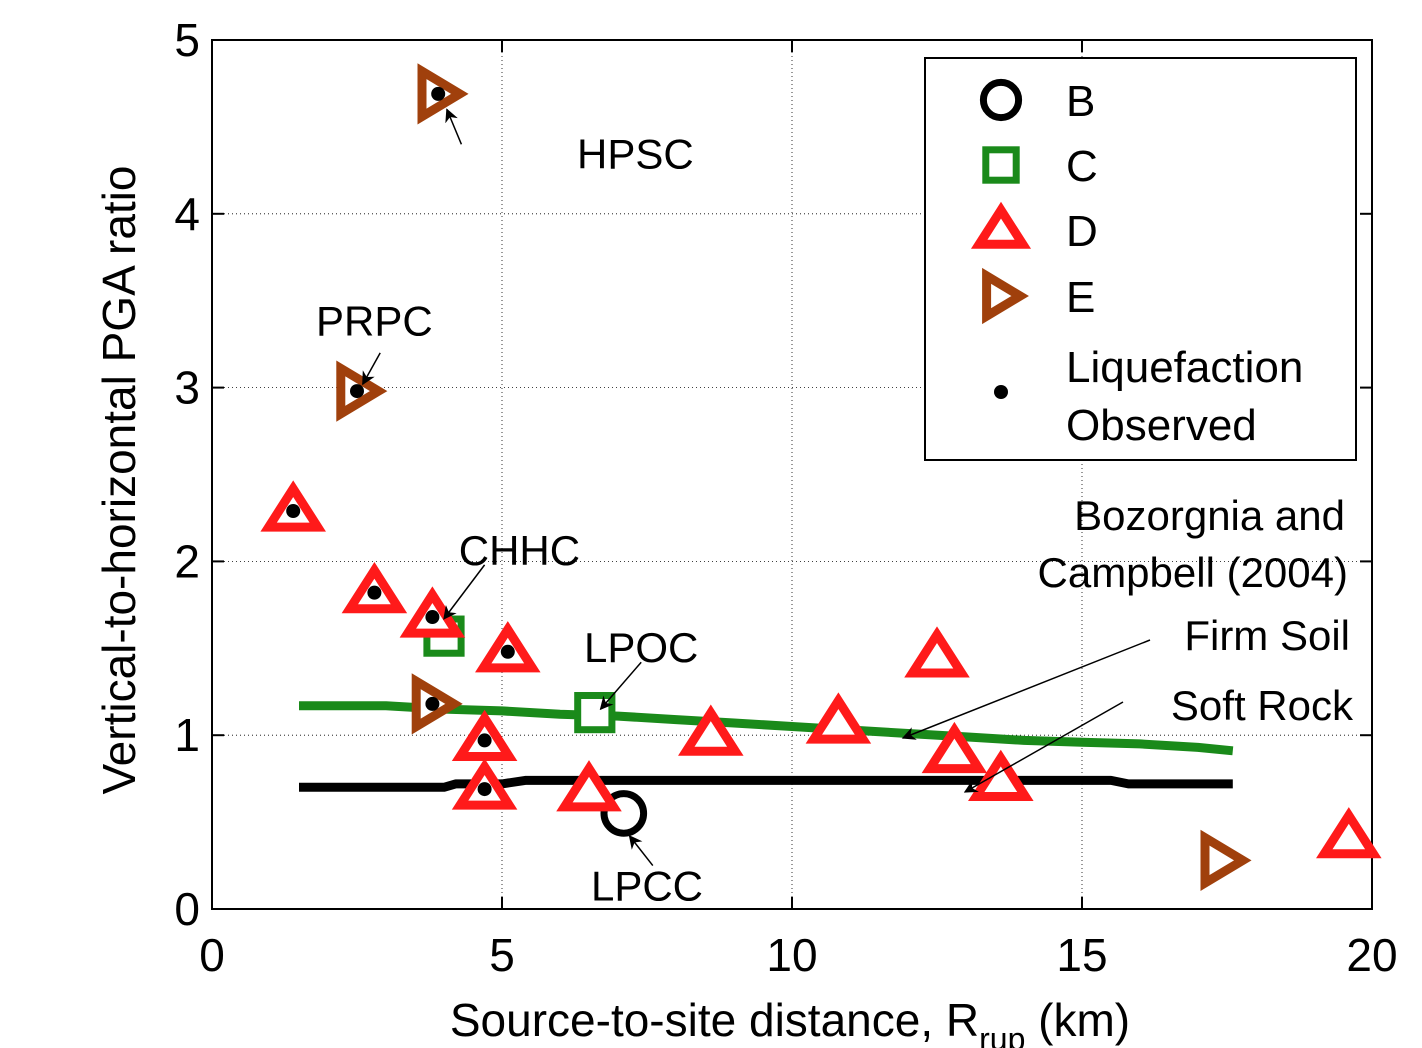 This screenshot has height=1048, width=1422. Describe the element at coordinates (1001, 392) in the screenshot. I see `legend-marker-liquefaction` at that location.